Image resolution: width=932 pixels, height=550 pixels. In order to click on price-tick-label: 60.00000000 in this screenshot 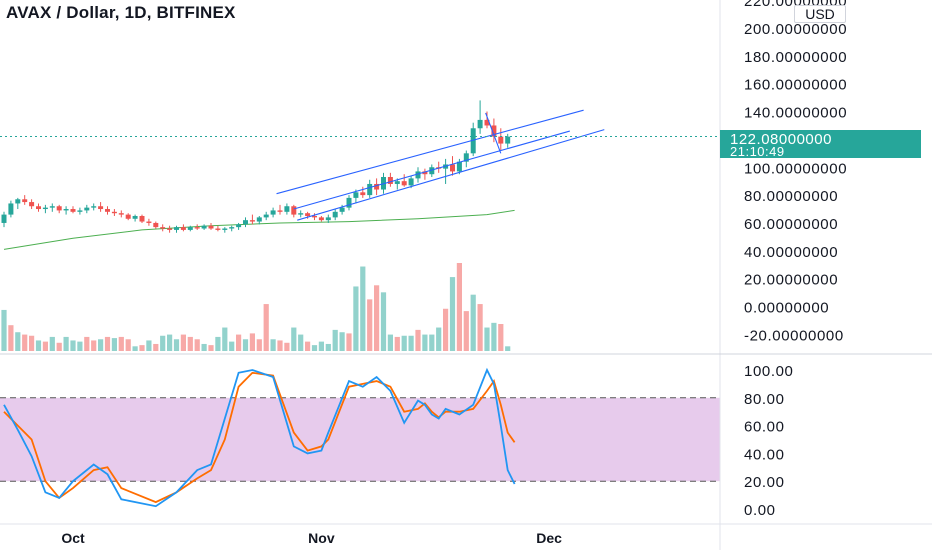, I will do `click(791, 224)`.